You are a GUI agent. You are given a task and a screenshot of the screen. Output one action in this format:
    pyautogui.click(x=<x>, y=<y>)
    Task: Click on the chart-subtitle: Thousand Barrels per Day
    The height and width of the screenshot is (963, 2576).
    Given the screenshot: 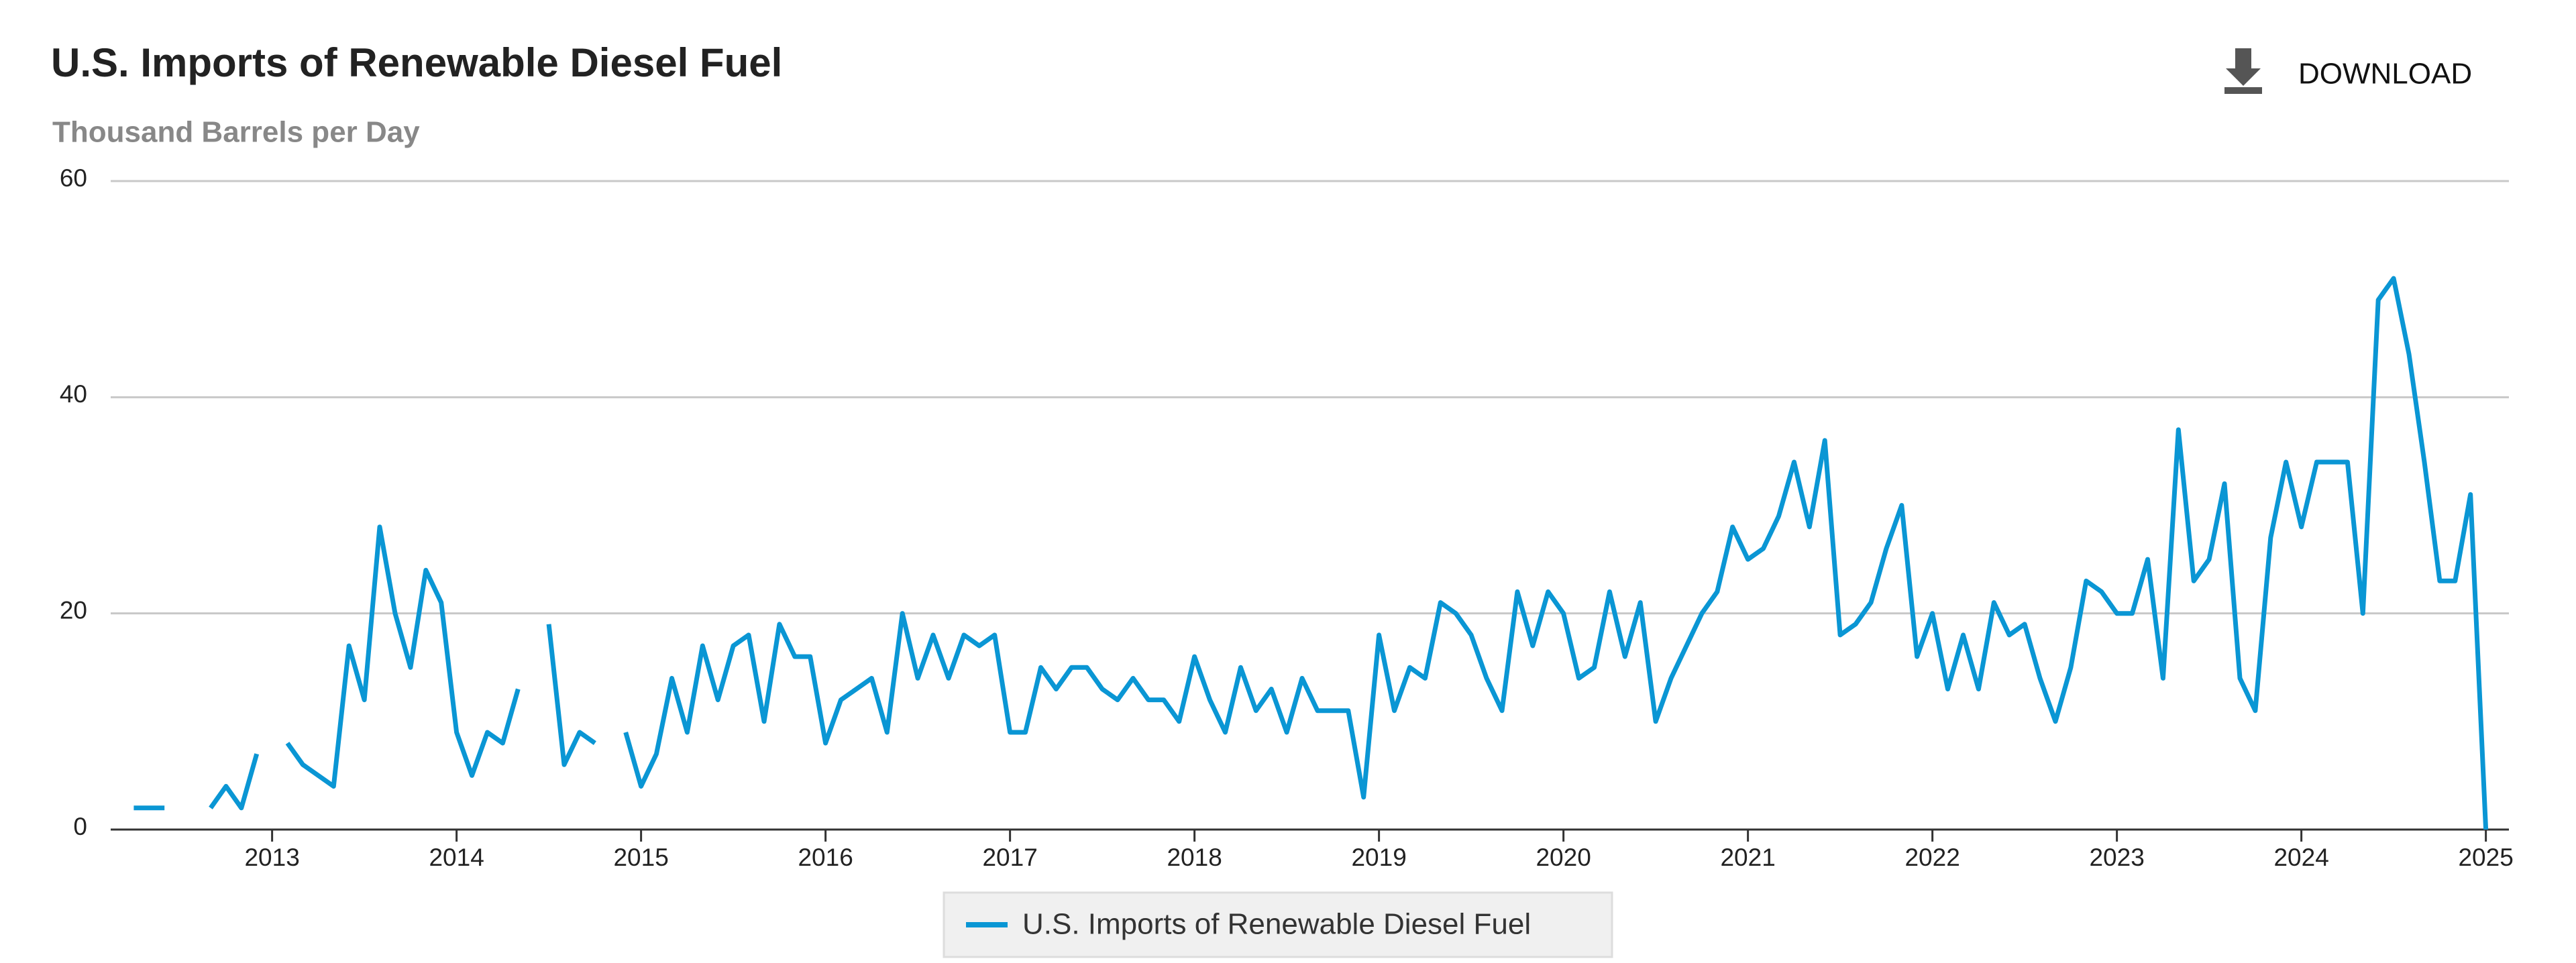 What is the action you would take?
    pyautogui.click(x=236, y=132)
    